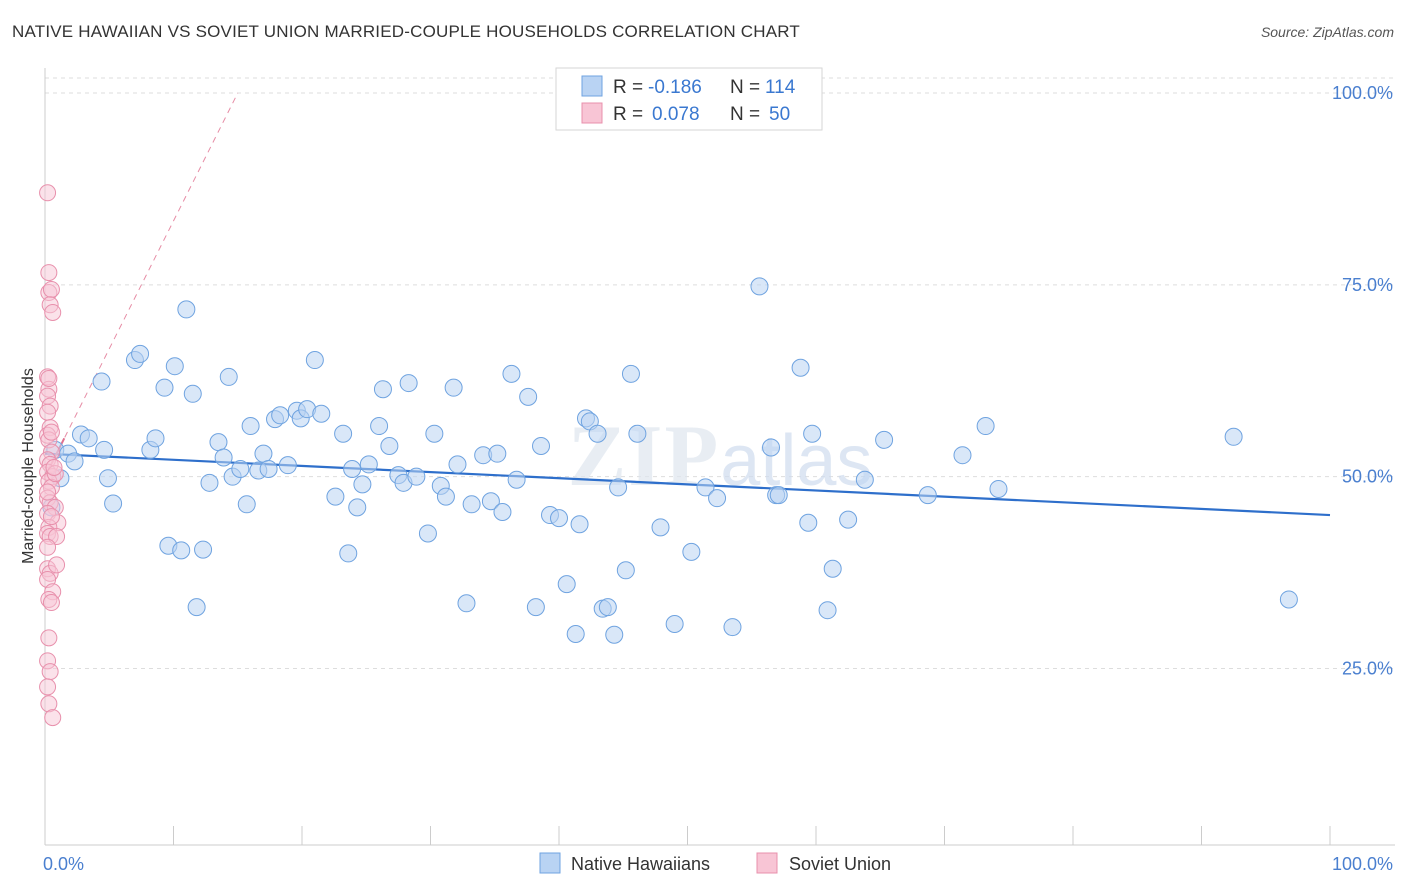 The width and height of the screenshot is (1406, 892). What do you see at coordinates (1367, 477) in the screenshot?
I see `y-tick-label-2: 50.0%` at bounding box center [1367, 477].